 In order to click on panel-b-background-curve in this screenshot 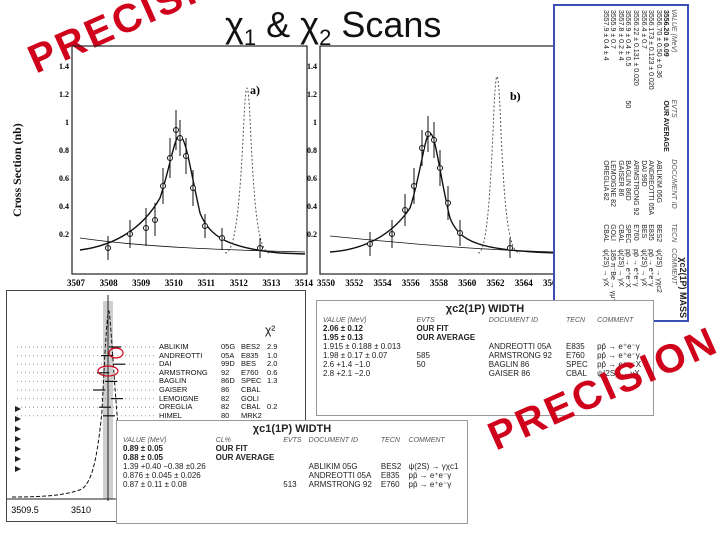, I will do `click(442, 244)`.